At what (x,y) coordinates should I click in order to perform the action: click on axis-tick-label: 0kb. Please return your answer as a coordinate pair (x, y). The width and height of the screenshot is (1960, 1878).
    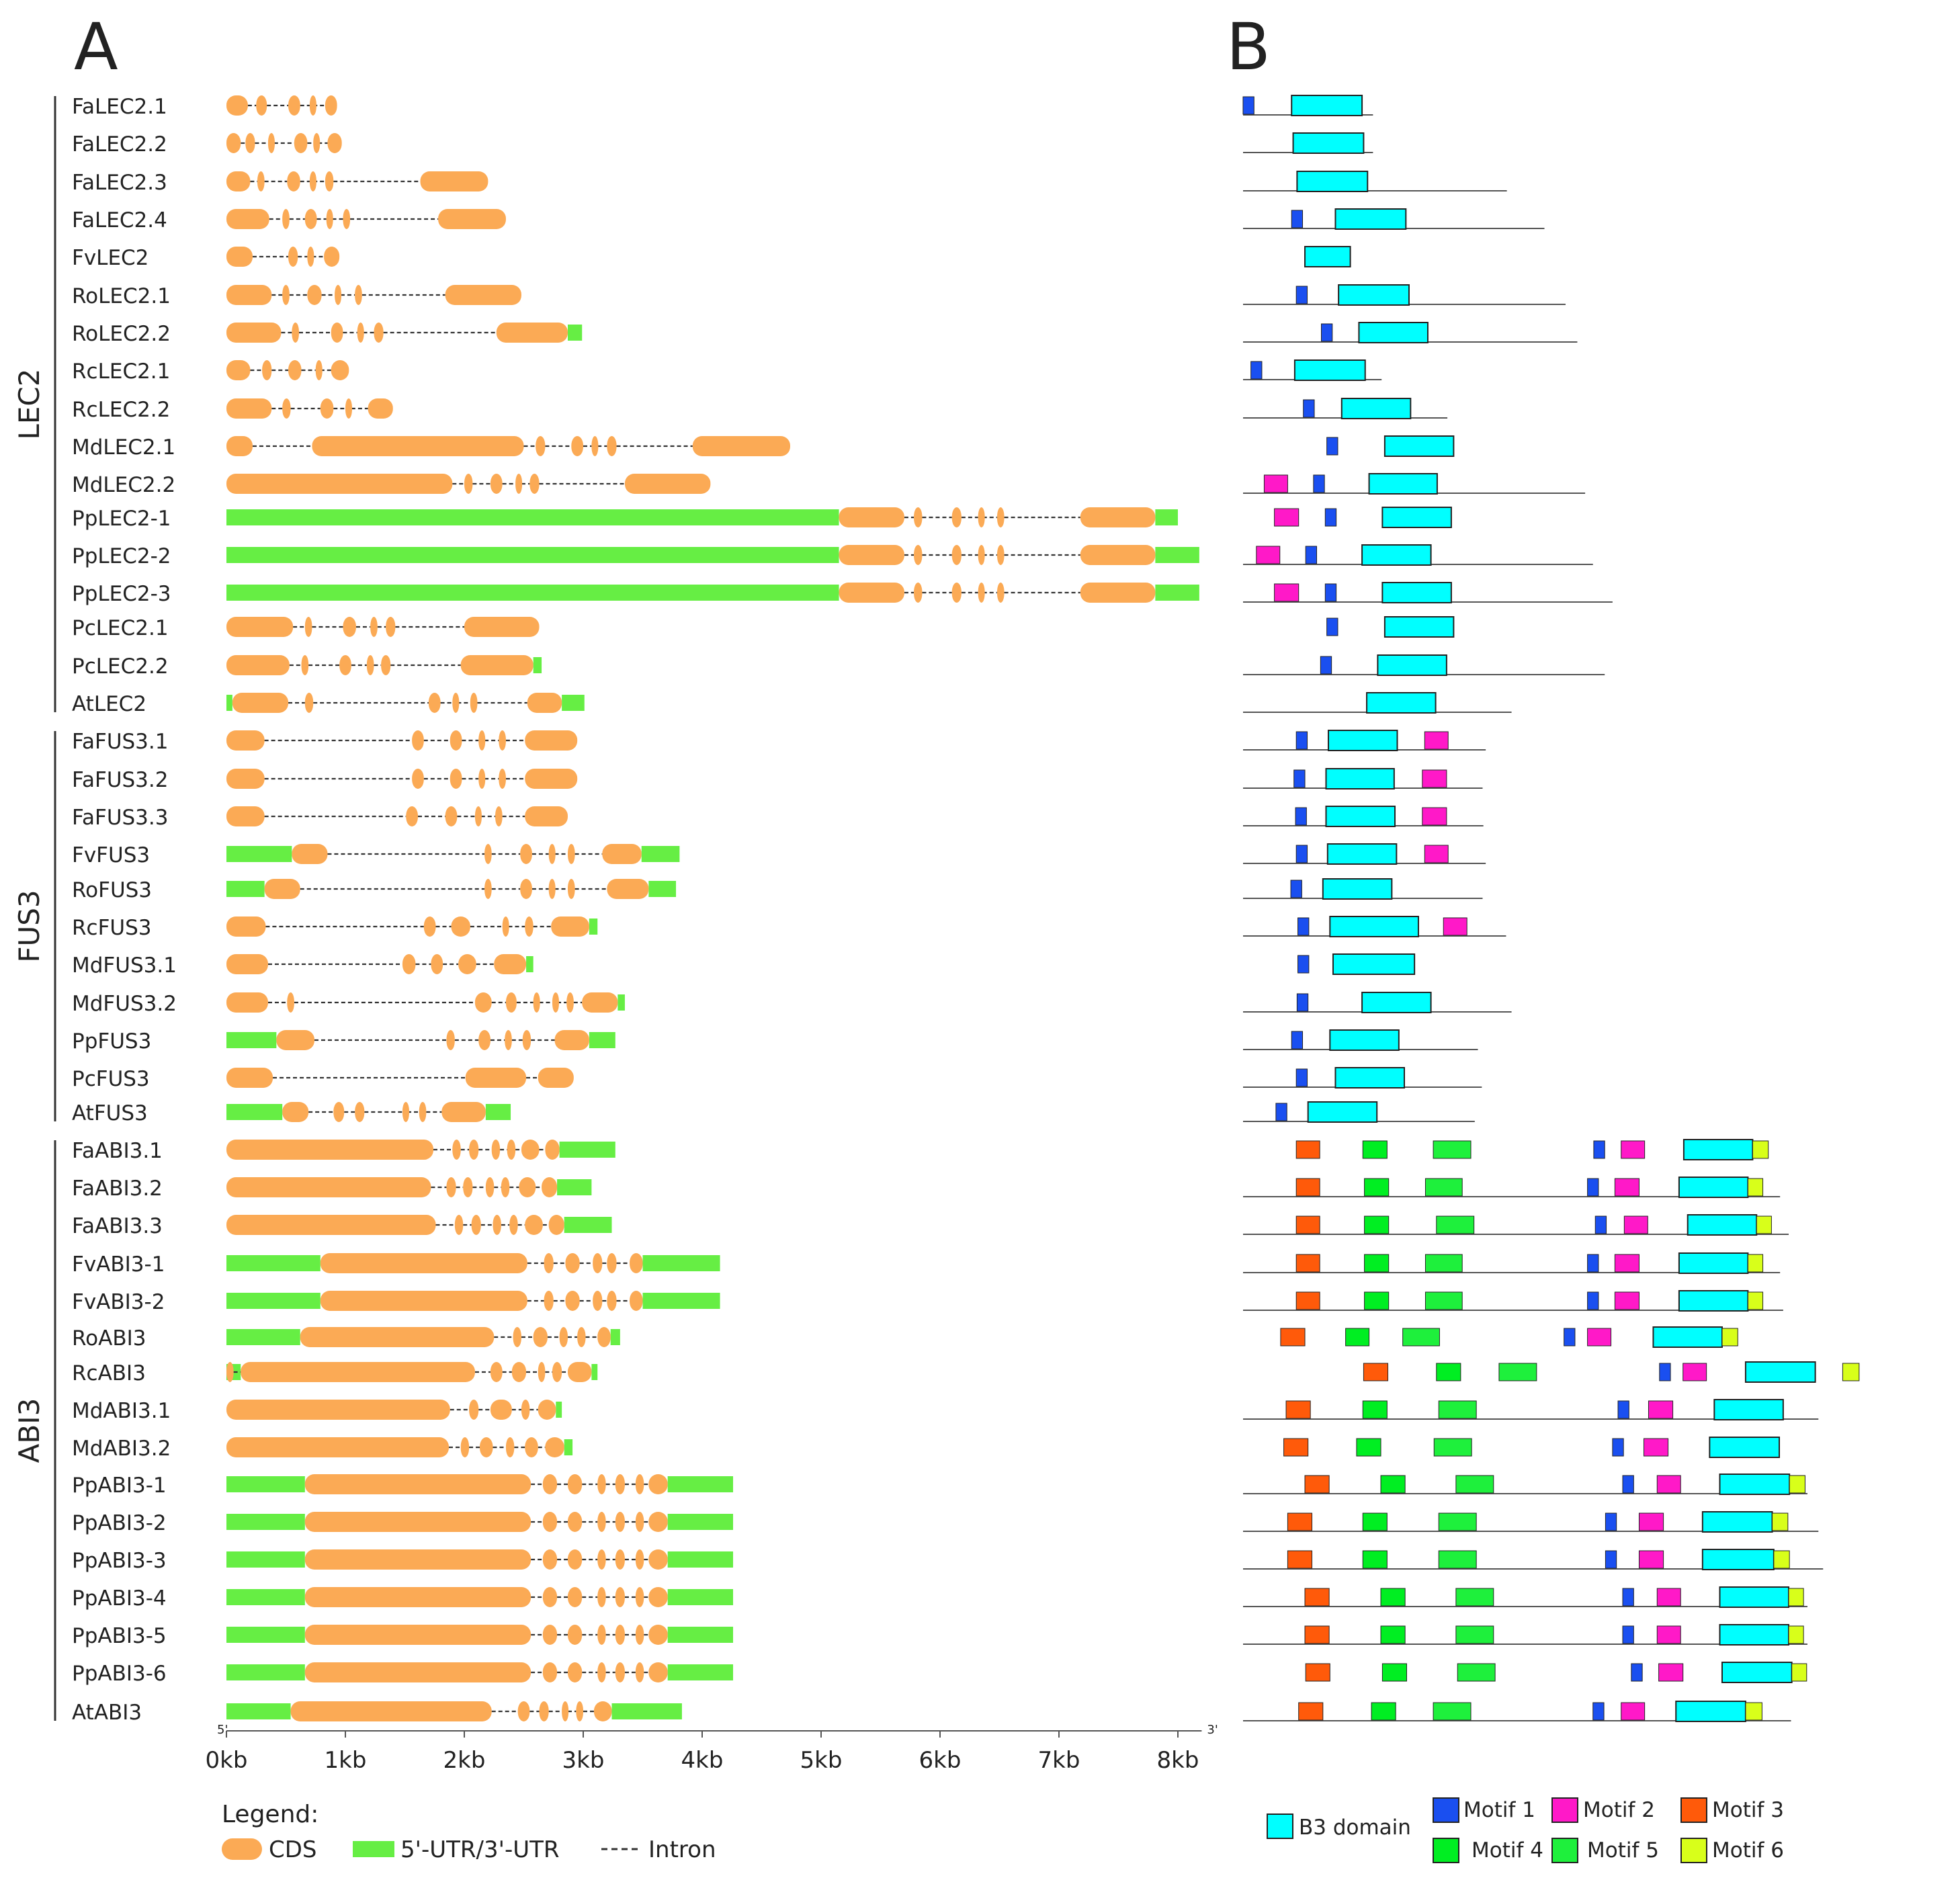
    Looking at the image, I should click on (227, 1760).